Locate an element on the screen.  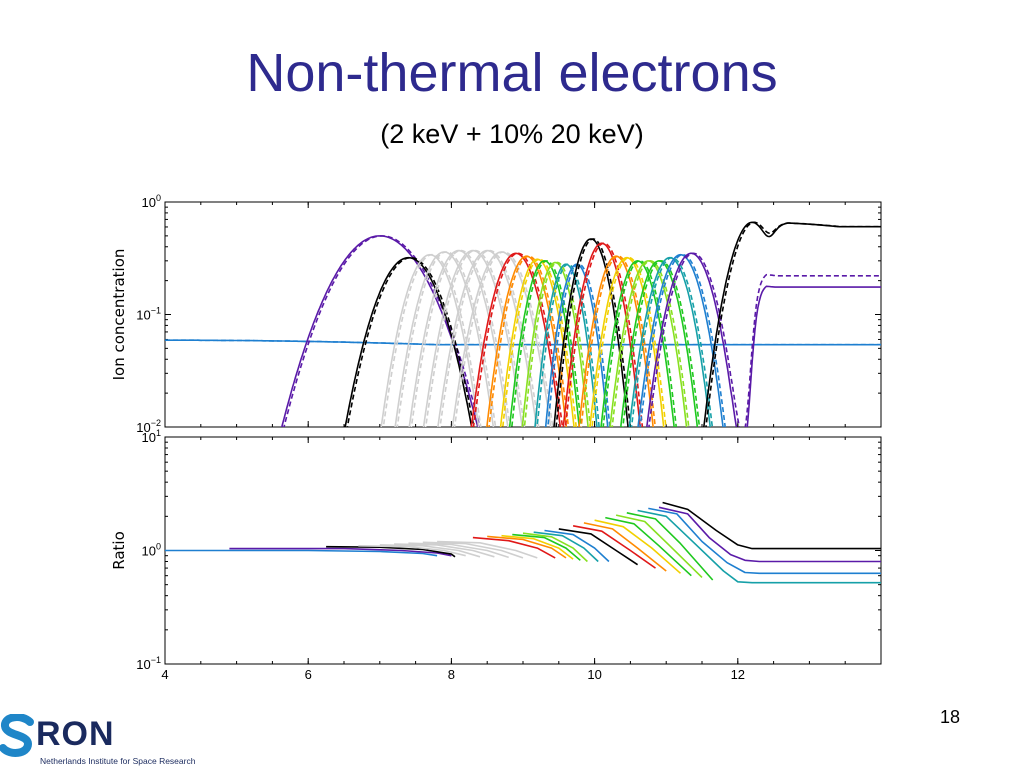
x-tick-label: 8 is located at coordinates (451, 674).